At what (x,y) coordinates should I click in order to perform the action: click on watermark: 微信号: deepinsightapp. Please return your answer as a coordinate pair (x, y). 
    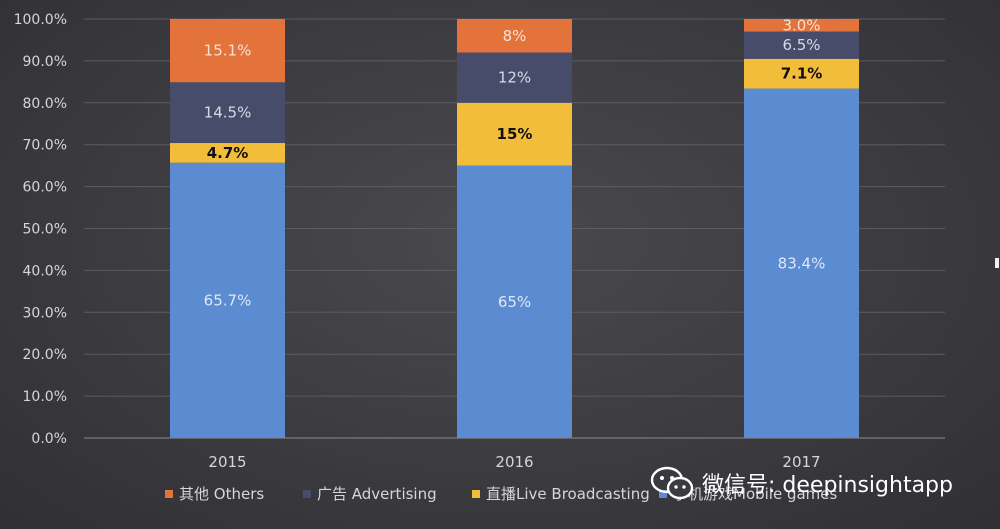
    Looking at the image, I should click on (801, 483).